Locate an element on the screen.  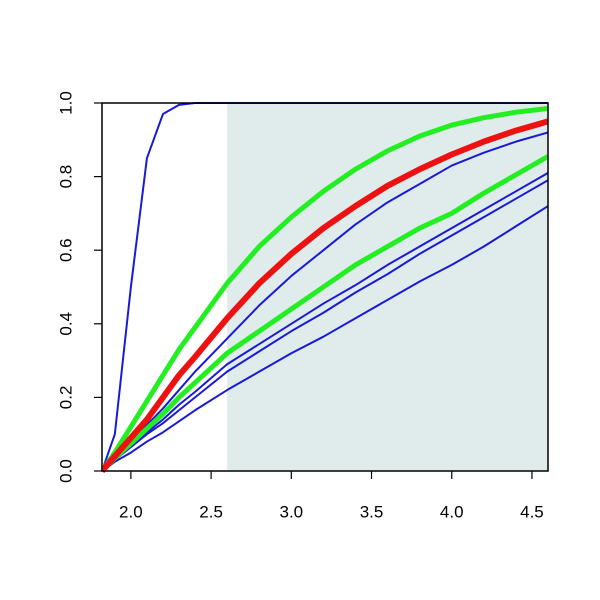
y-tick-label: 1.0 is located at coordinates (65, 103).